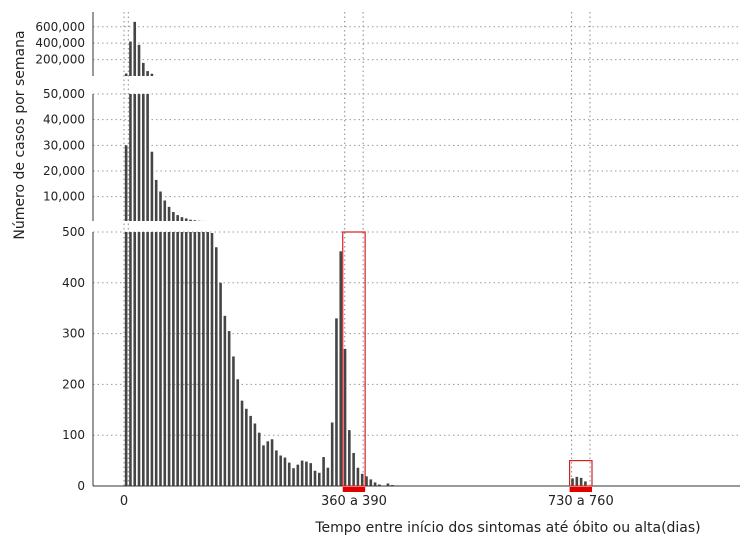 The image size is (754, 540). Describe the element at coordinates (81, 486) in the screenshot. I see `y-tick-label: 0` at that location.